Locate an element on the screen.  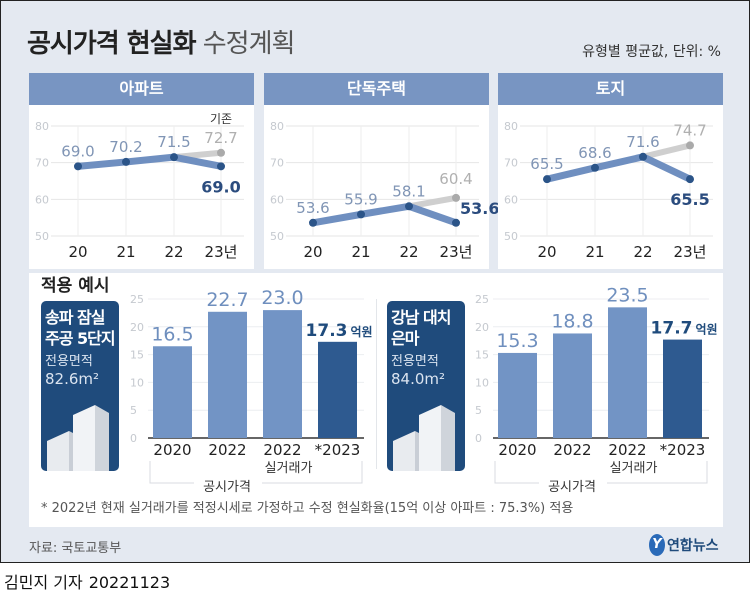
yonhap-logo: Y 연합뉴스 is located at coordinates (684, 545).